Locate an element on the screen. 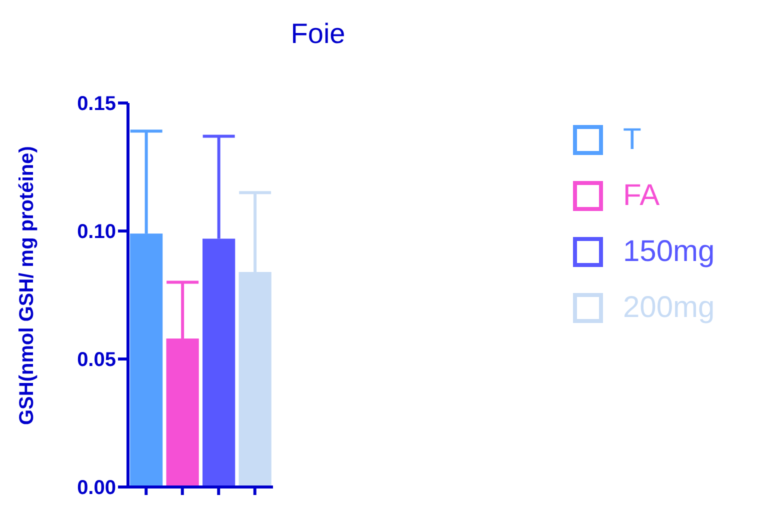 This screenshot has width=761, height=511. y-tick-label: 0.00 is located at coordinates (96, 488).